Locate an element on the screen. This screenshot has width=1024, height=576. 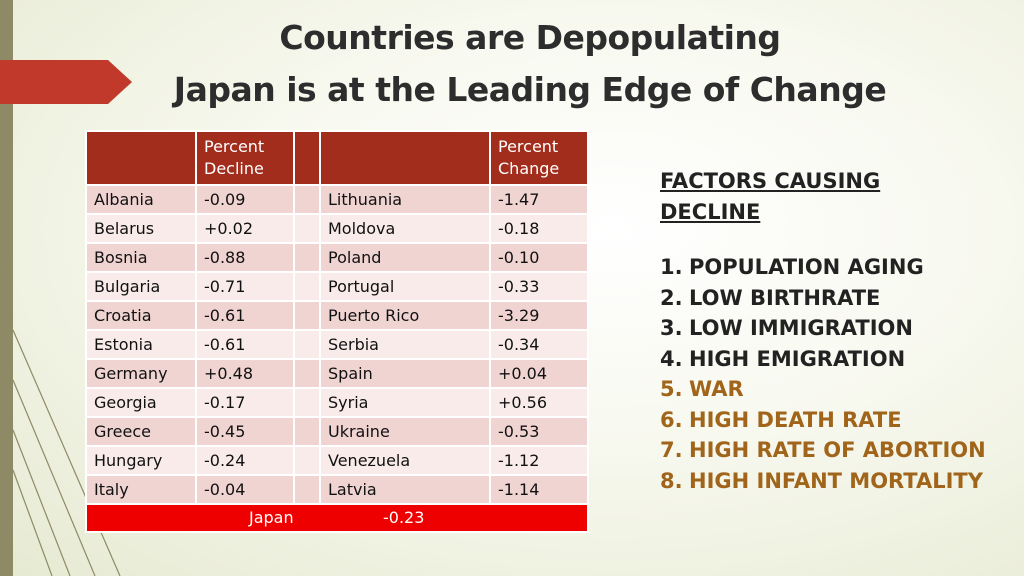
value-left-cell: -0.04 is located at coordinates (245, 489).